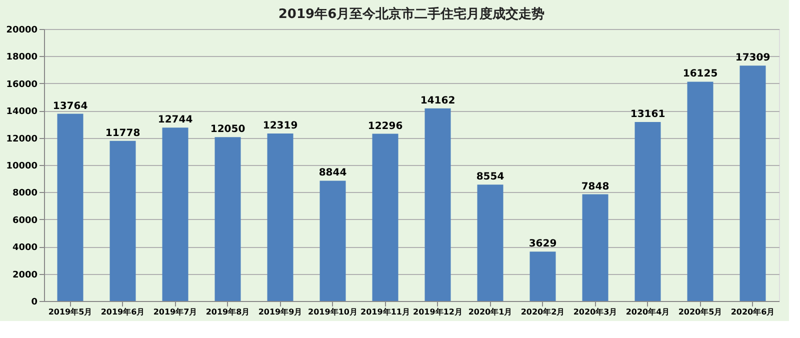 The image size is (800, 338). Describe the element at coordinates (22, 31) in the screenshot. I see `y-tick-label: 20000` at that location.